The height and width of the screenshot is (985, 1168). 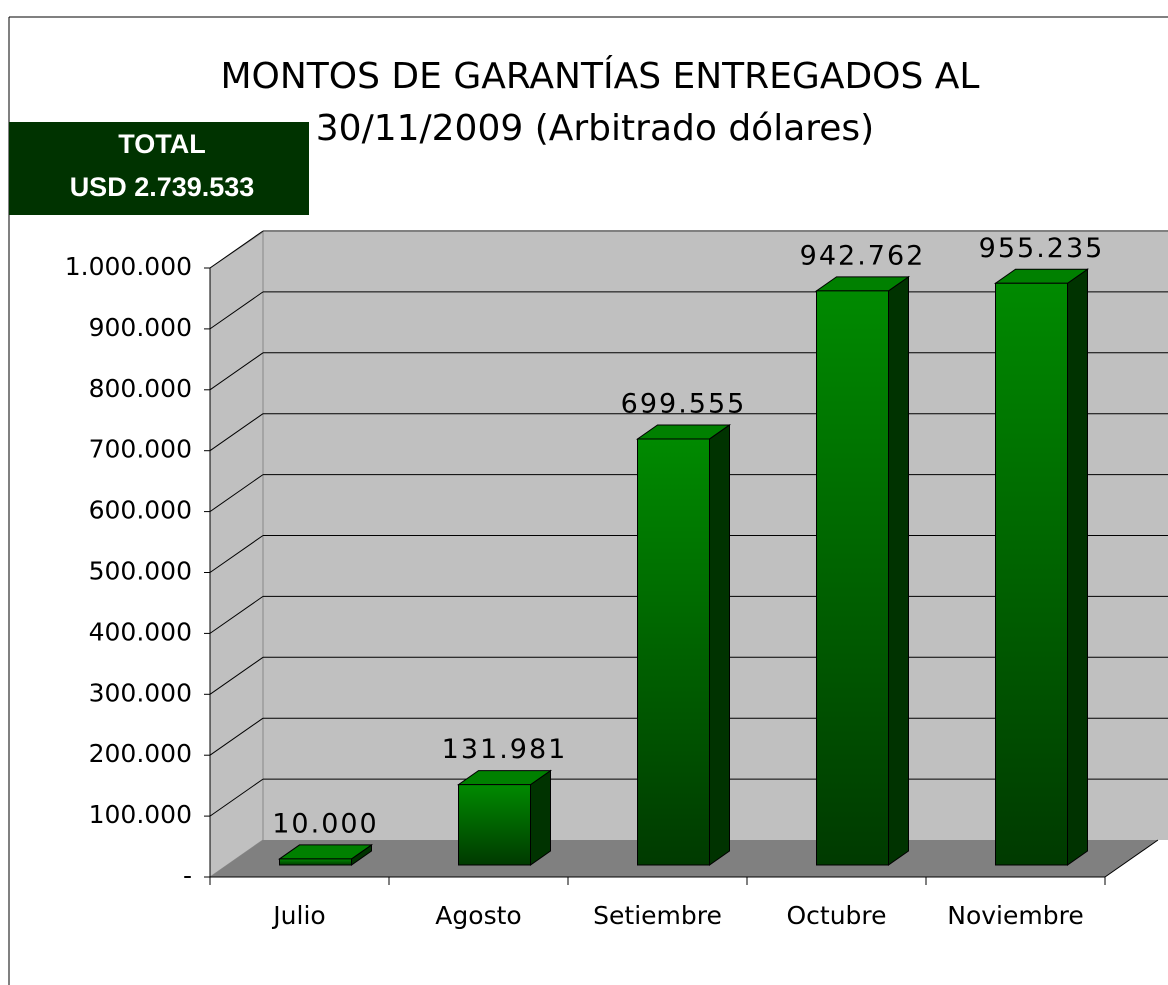 I want to click on total-value: USD 2.739.533, so click(x=162, y=187).